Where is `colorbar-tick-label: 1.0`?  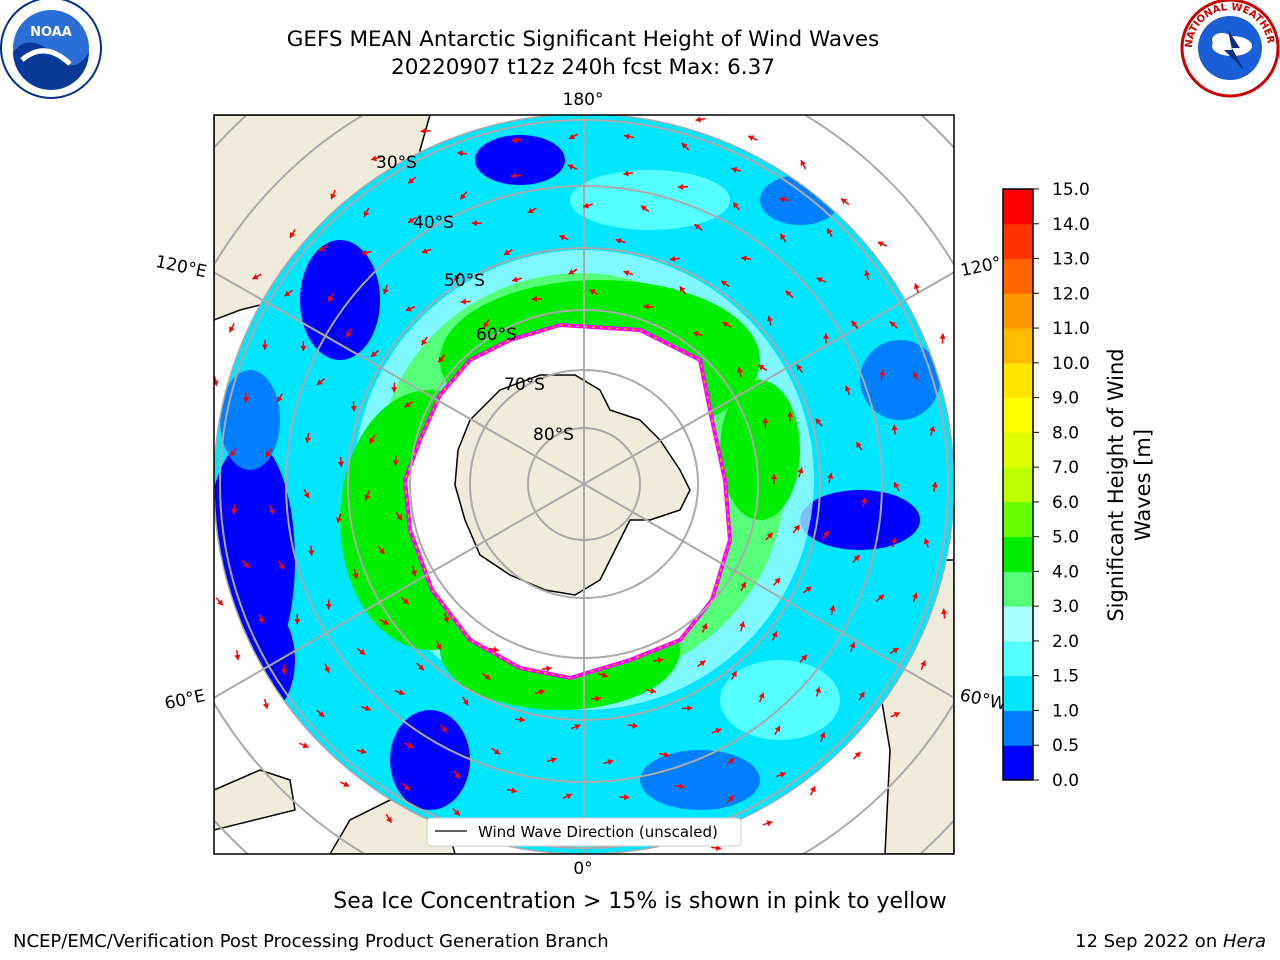 colorbar-tick-label: 1.0 is located at coordinates (1065, 711).